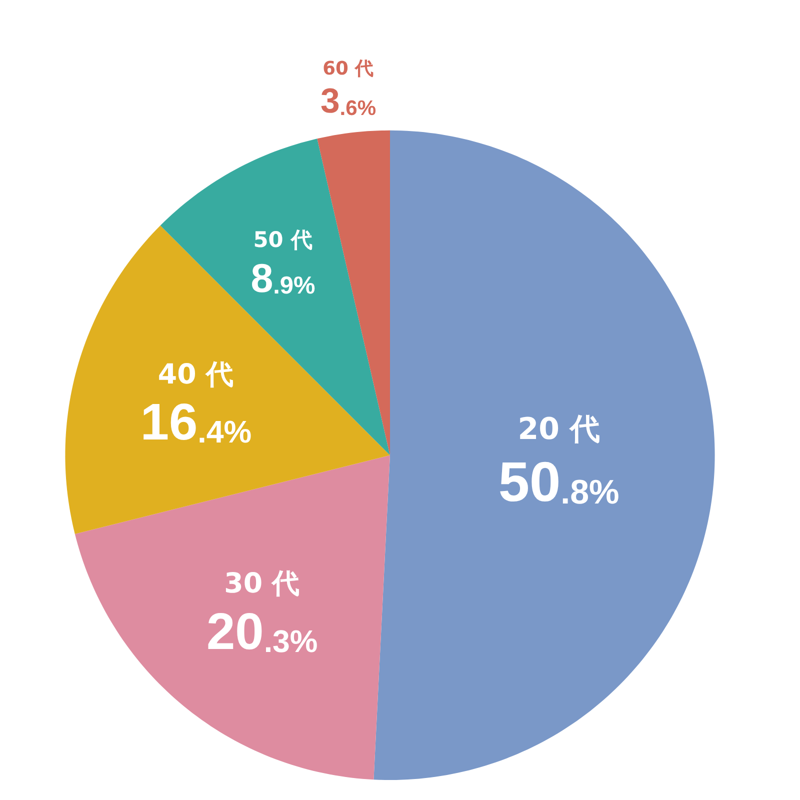 This screenshot has width=800, height=800. What do you see at coordinates (348, 101) in the screenshot?
I see `data-label: 3.6%` at bounding box center [348, 101].